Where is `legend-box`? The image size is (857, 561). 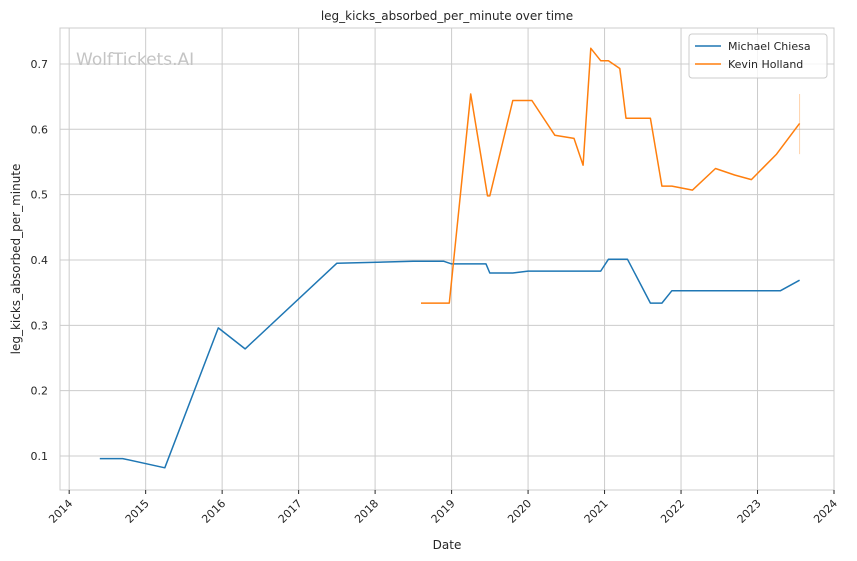
legend-box is located at coordinates (758, 56).